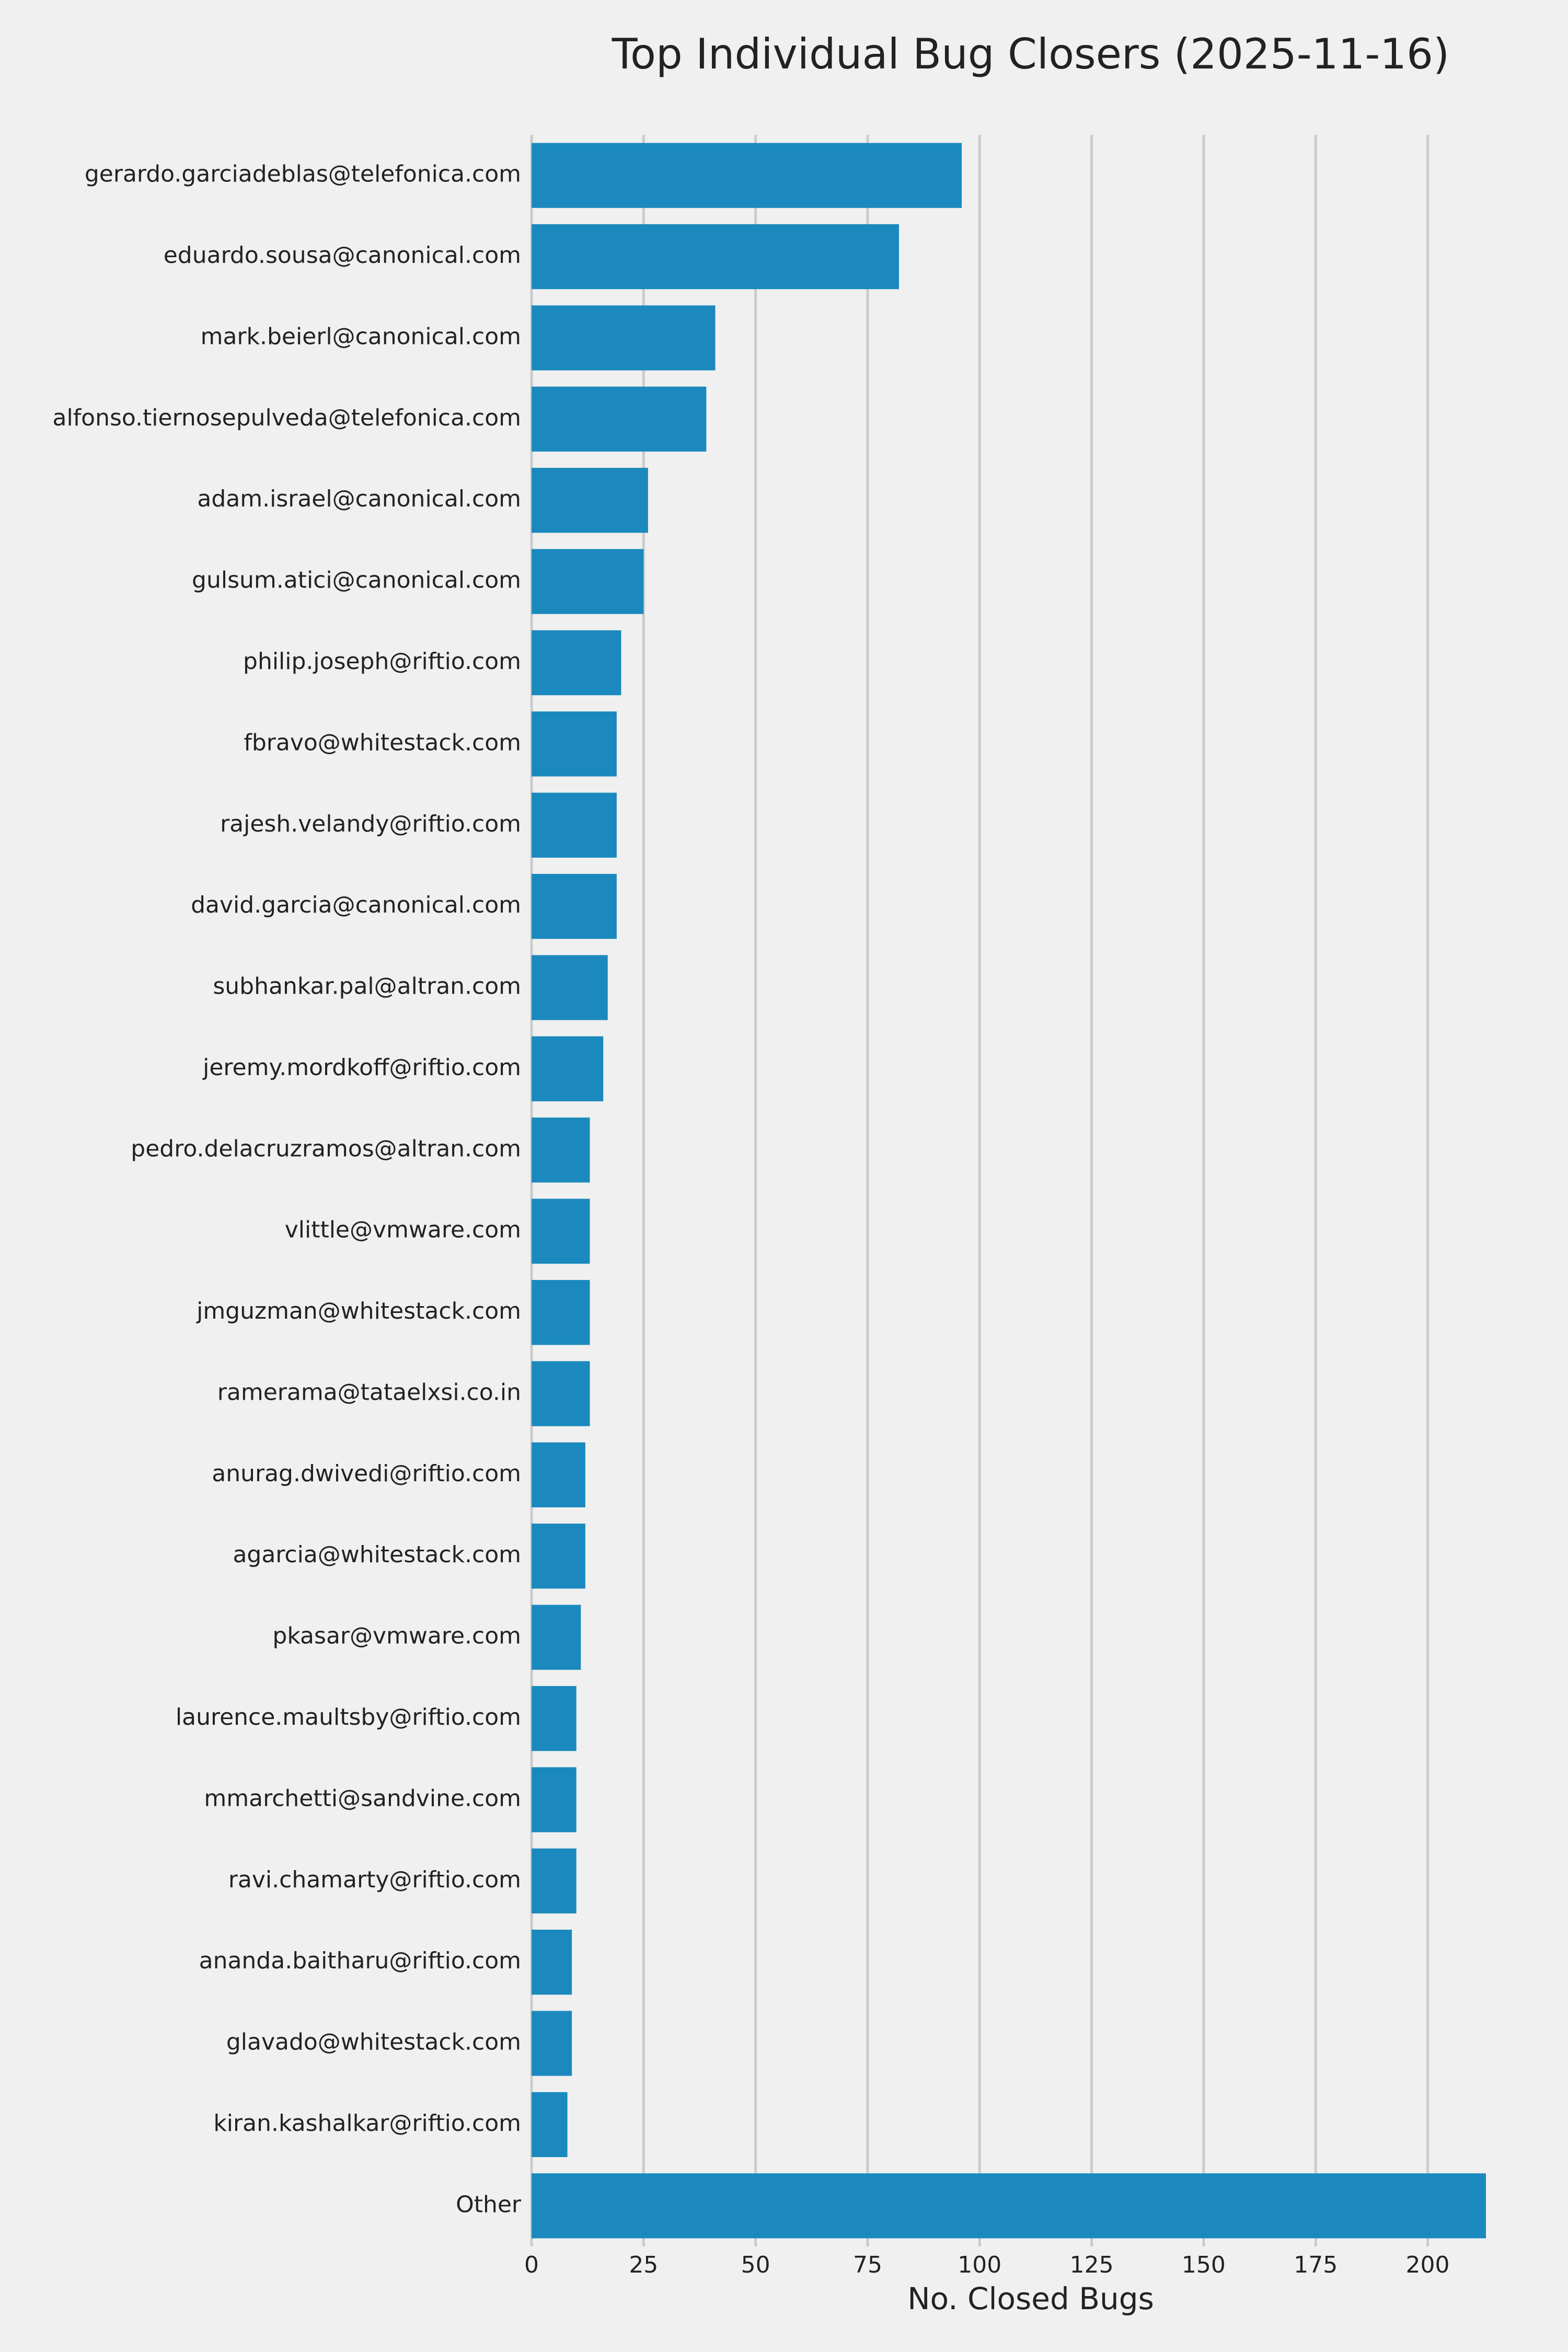  I want to click on x-tick-label: 50, so click(755, 2265).